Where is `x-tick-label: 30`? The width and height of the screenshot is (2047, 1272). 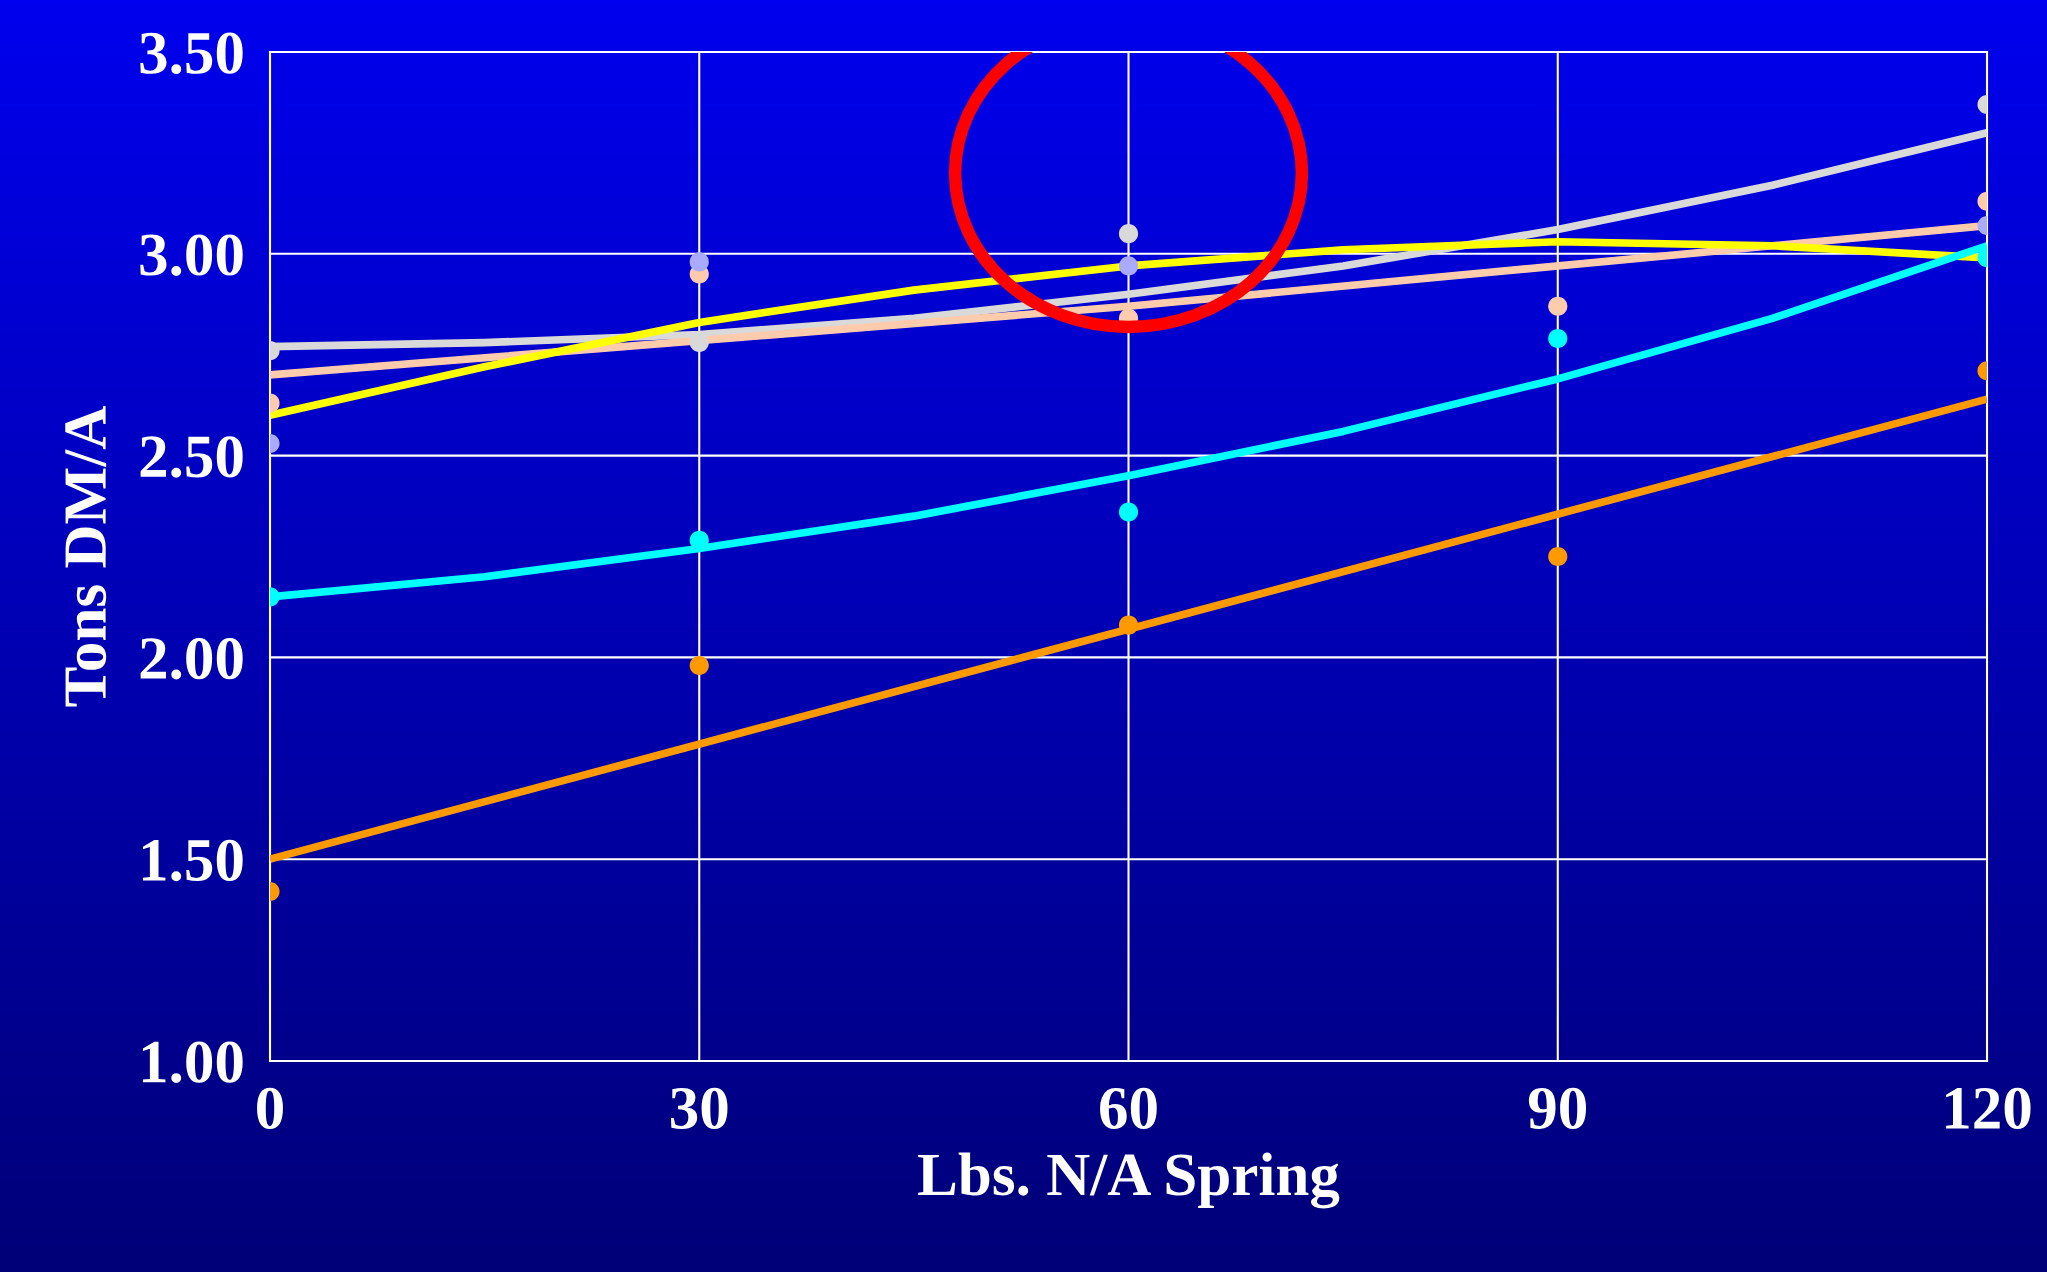
x-tick-label: 30 is located at coordinates (699, 1108).